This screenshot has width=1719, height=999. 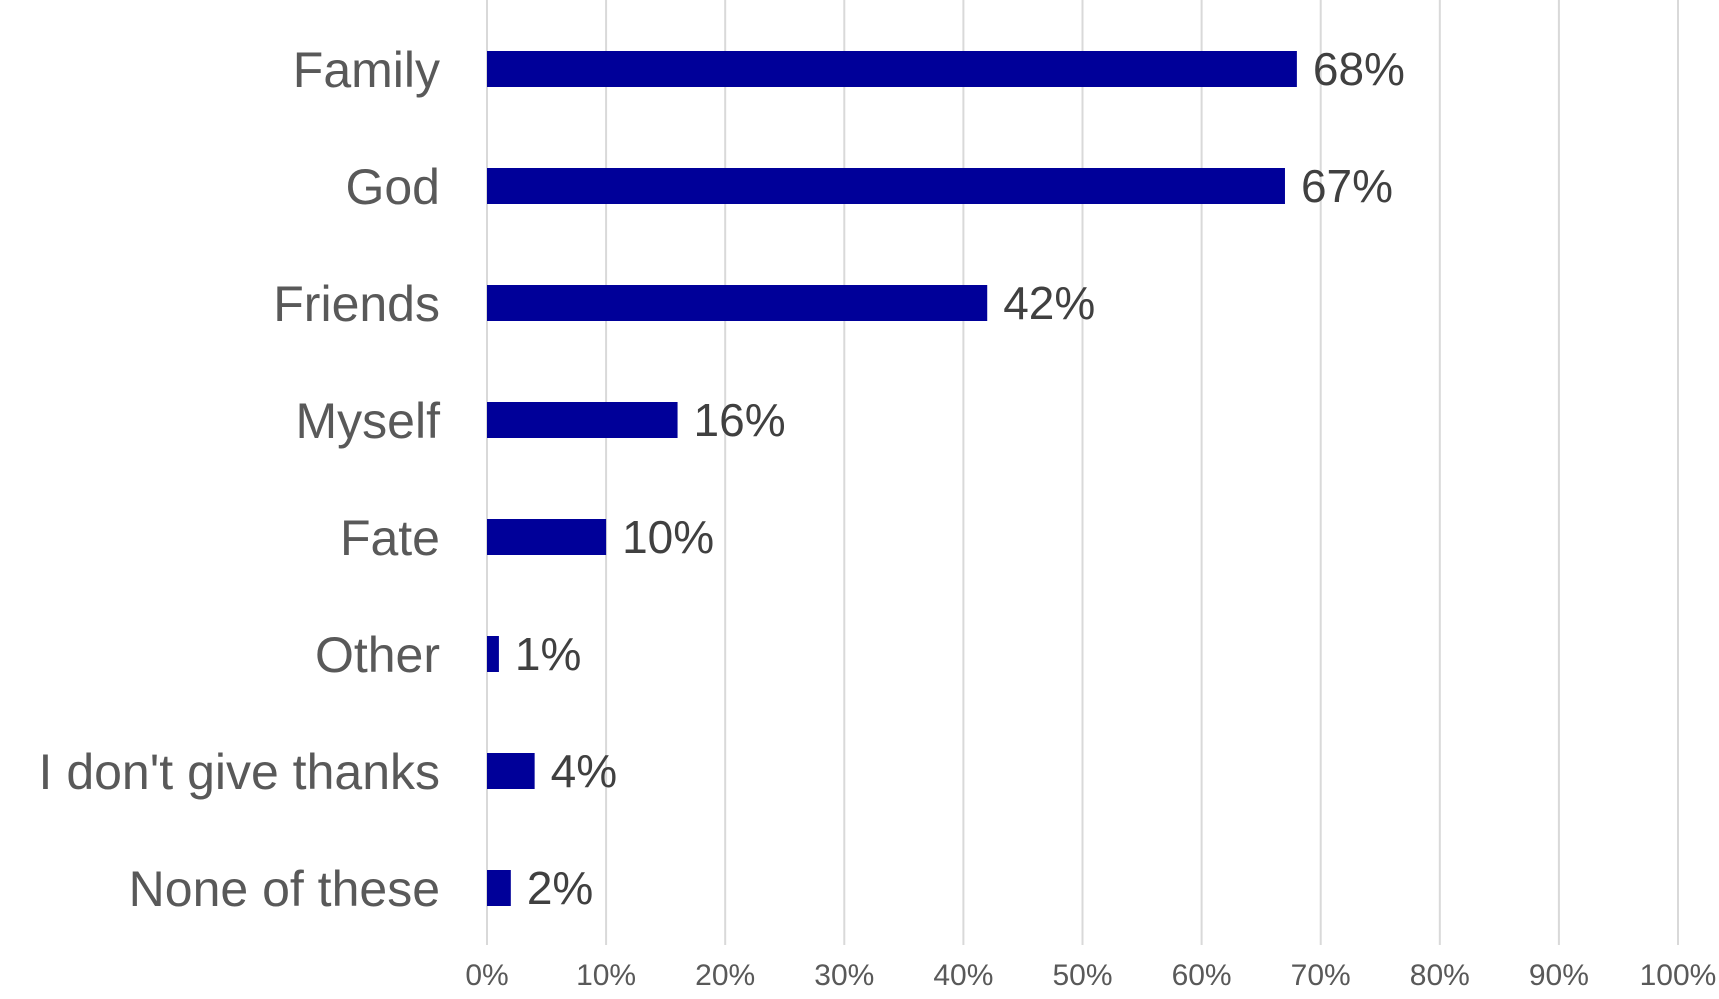 What do you see at coordinates (1082, 975) in the screenshot?
I see `x-tick-label: 50%` at bounding box center [1082, 975].